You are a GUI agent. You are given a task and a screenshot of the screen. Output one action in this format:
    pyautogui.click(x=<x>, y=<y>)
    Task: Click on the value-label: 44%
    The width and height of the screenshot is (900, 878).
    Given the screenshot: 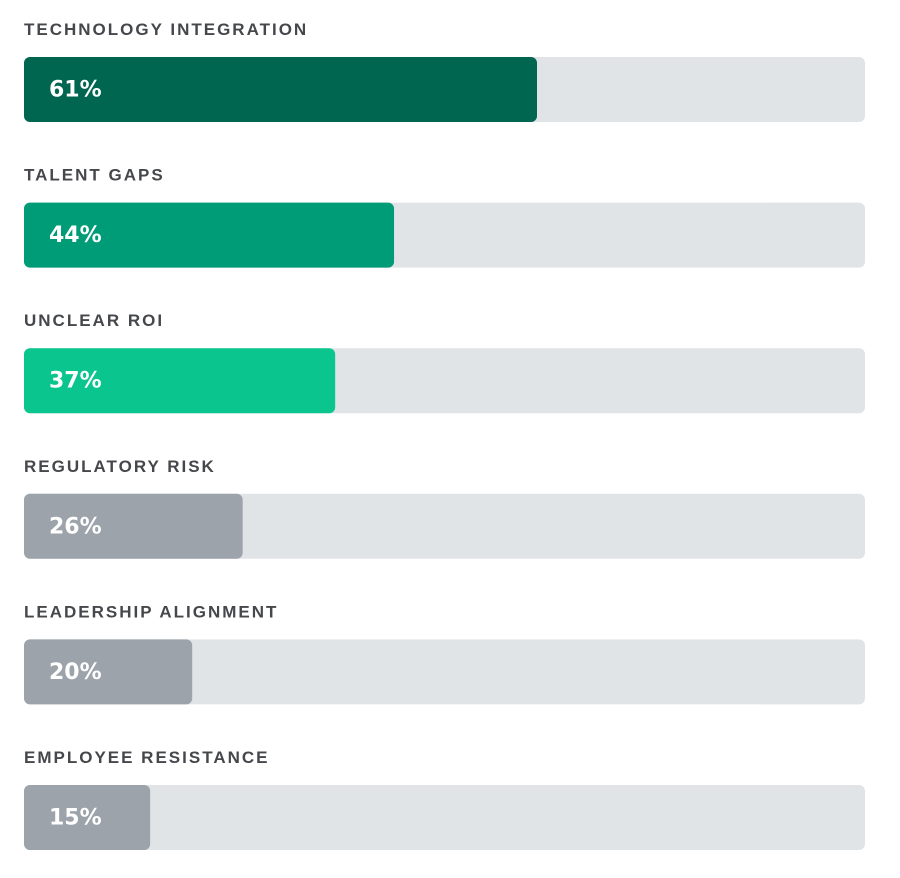 What is the action you would take?
    pyautogui.click(x=75, y=235)
    